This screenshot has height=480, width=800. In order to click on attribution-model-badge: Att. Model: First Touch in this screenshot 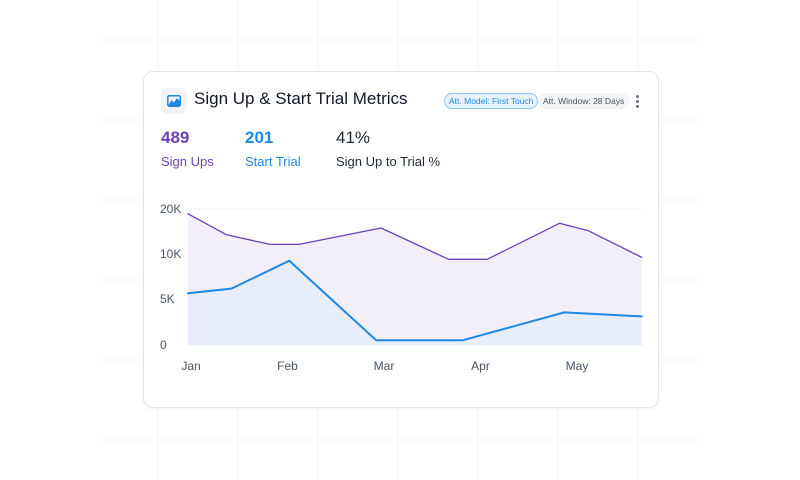, I will do `click(491, 101)`.